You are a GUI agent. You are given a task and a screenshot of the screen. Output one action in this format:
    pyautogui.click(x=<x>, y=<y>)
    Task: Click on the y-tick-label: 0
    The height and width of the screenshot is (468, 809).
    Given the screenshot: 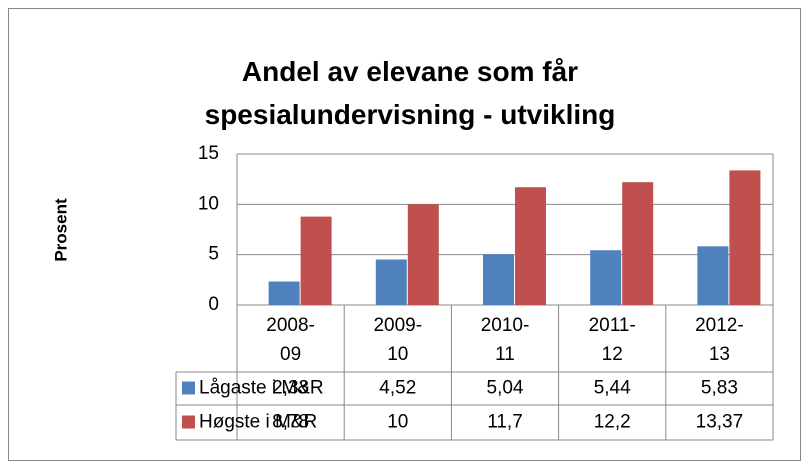 What is the action you would take?
    pyautogui.click(x=213, y=304)
    